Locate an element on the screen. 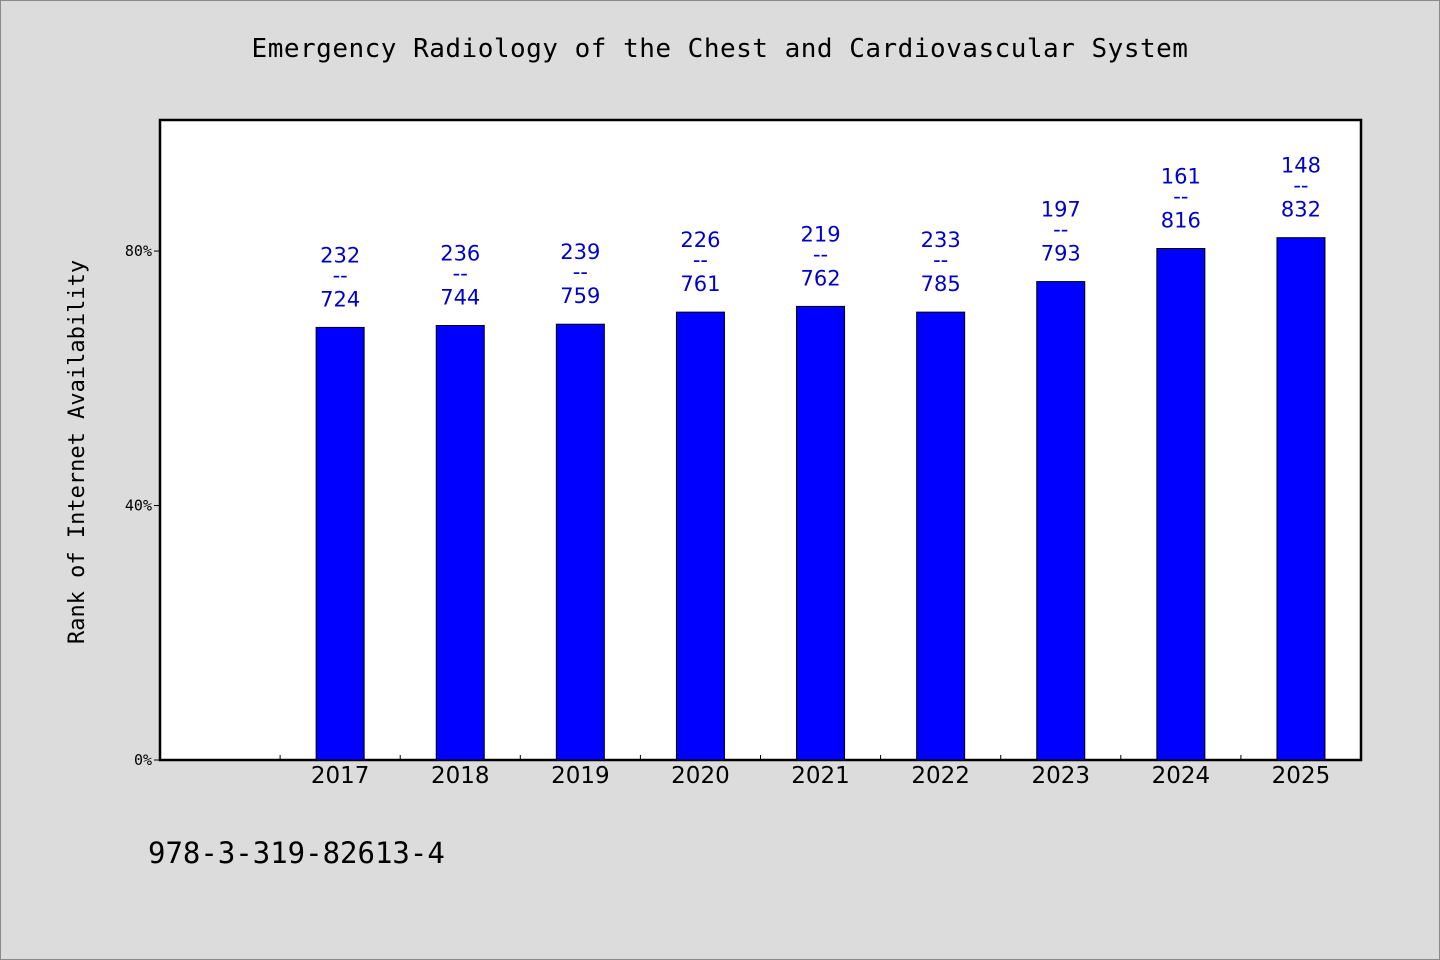 This screenshot has width=1440, height=960. bar-data-label-bottom: 761 is located at coordinates (700, 284).